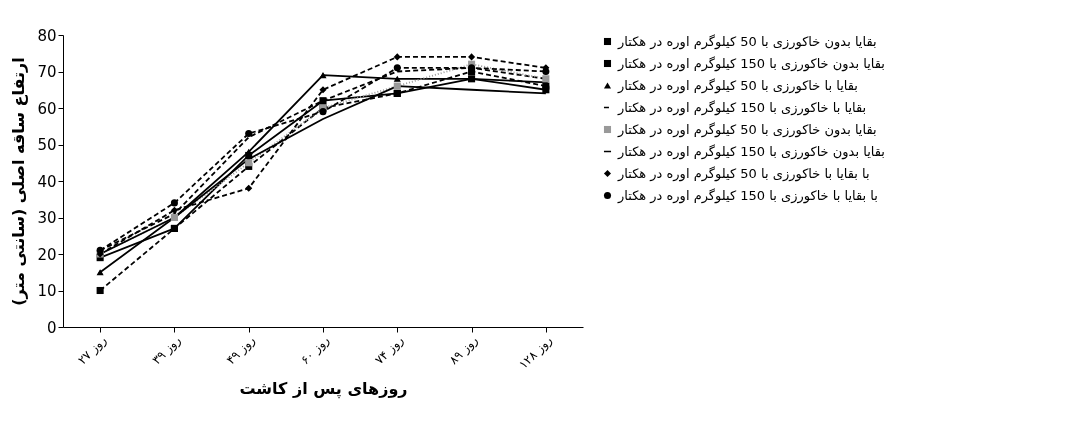 Image resolution: width=1075 pixels, height=435 pixels. I want to click on y-tick-label: 70, so click(47, 72).